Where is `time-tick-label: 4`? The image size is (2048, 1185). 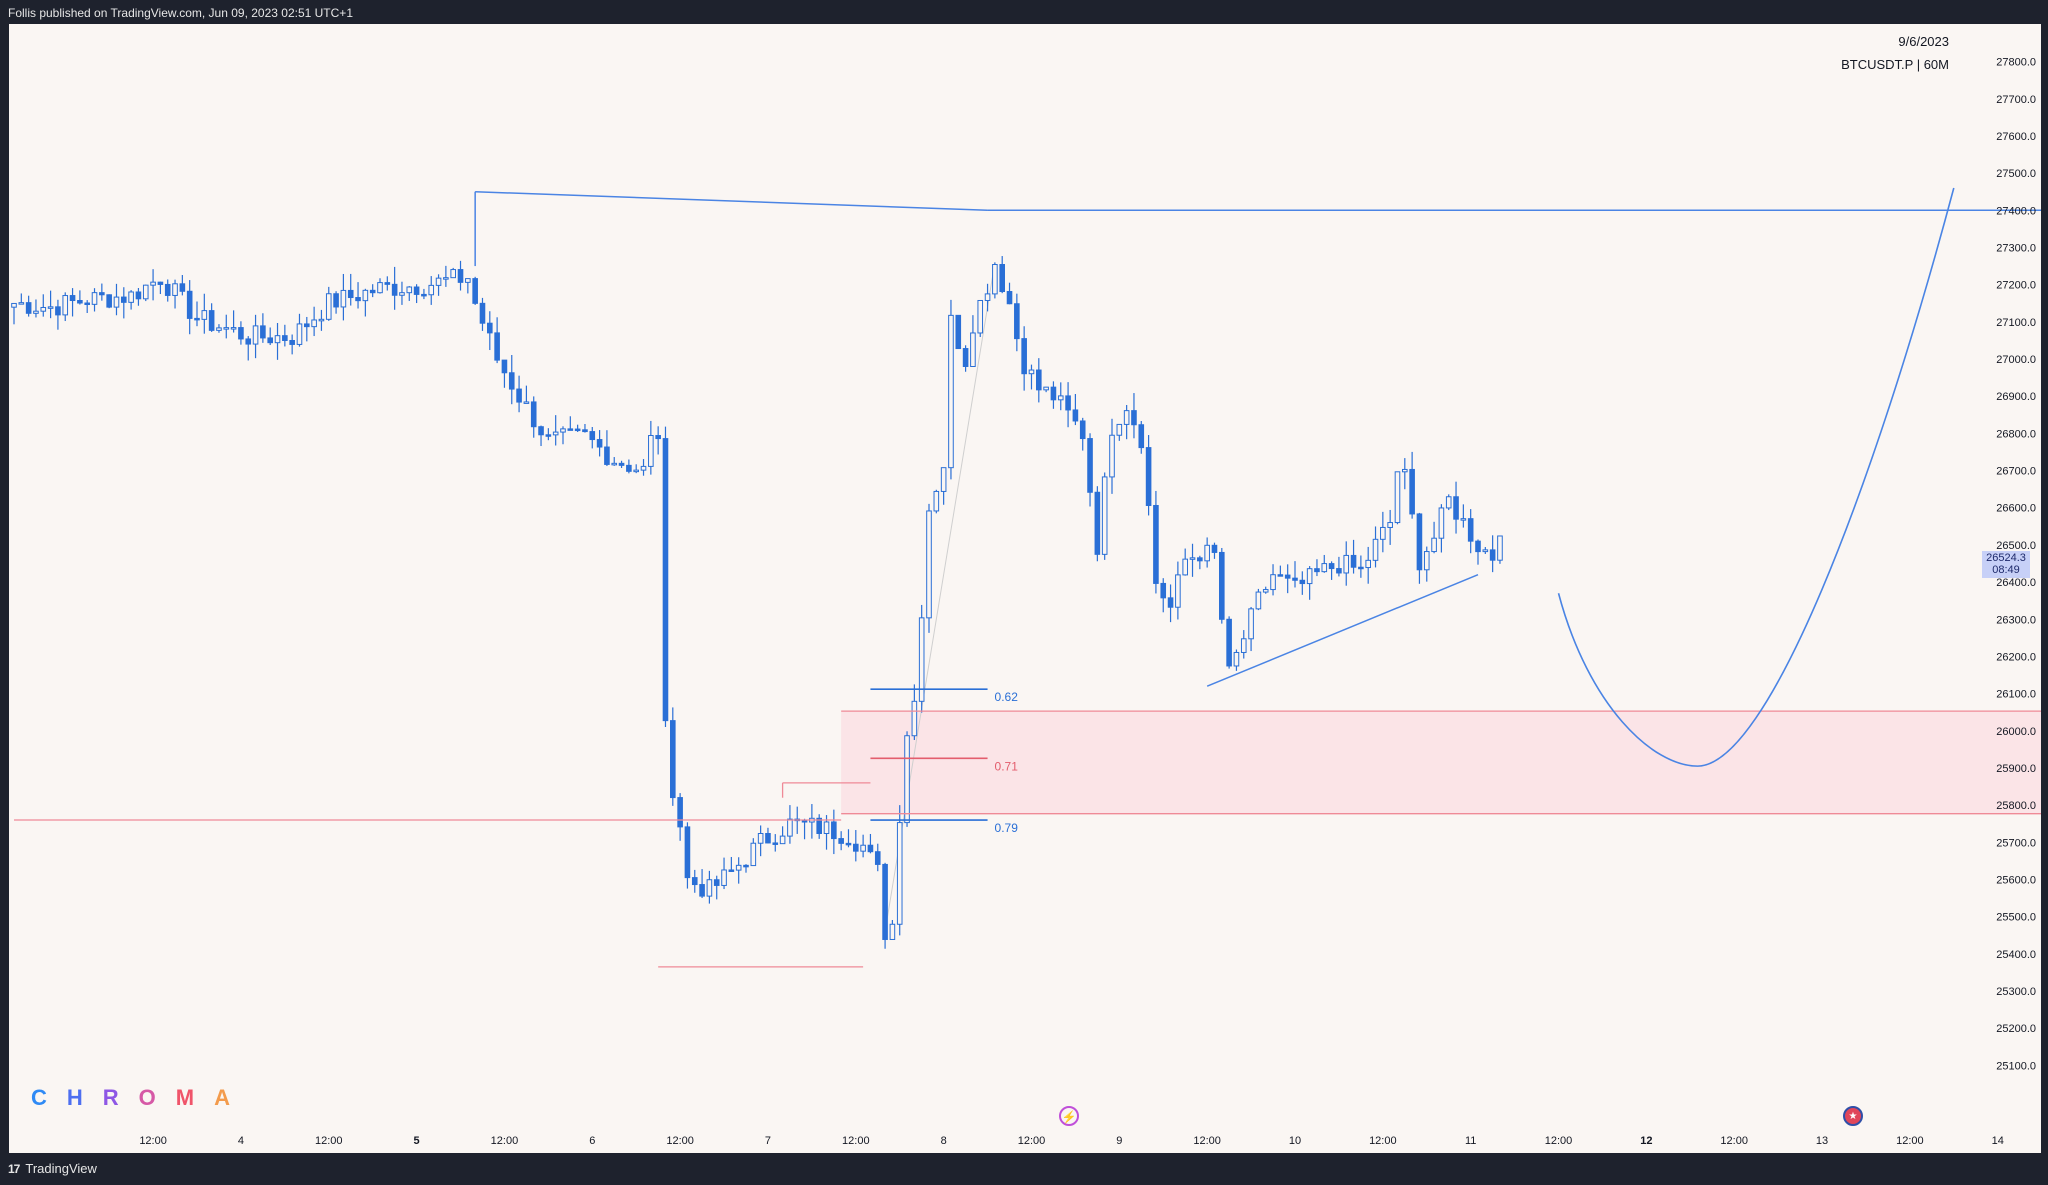 time-tick-label: 4 is located at coordinates (241, 1141).